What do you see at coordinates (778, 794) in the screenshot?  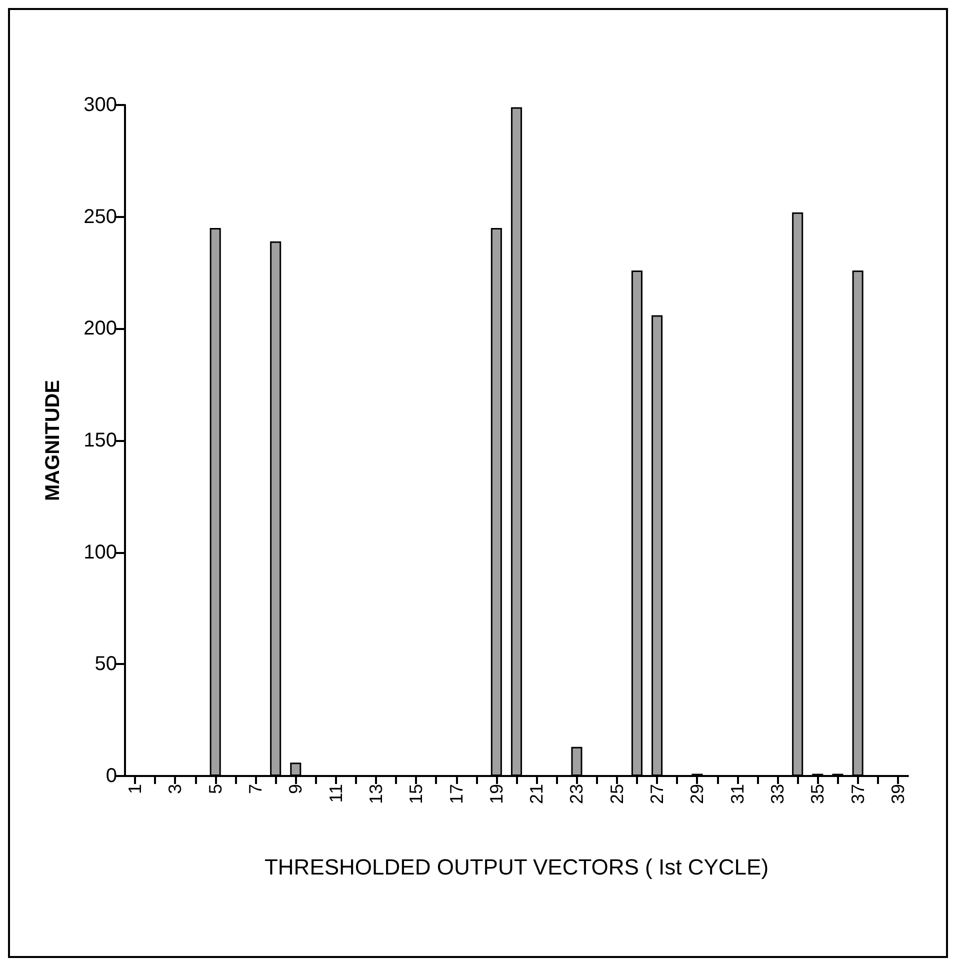 I see `x-tick-label: 33` at bounding box center [778, 794].